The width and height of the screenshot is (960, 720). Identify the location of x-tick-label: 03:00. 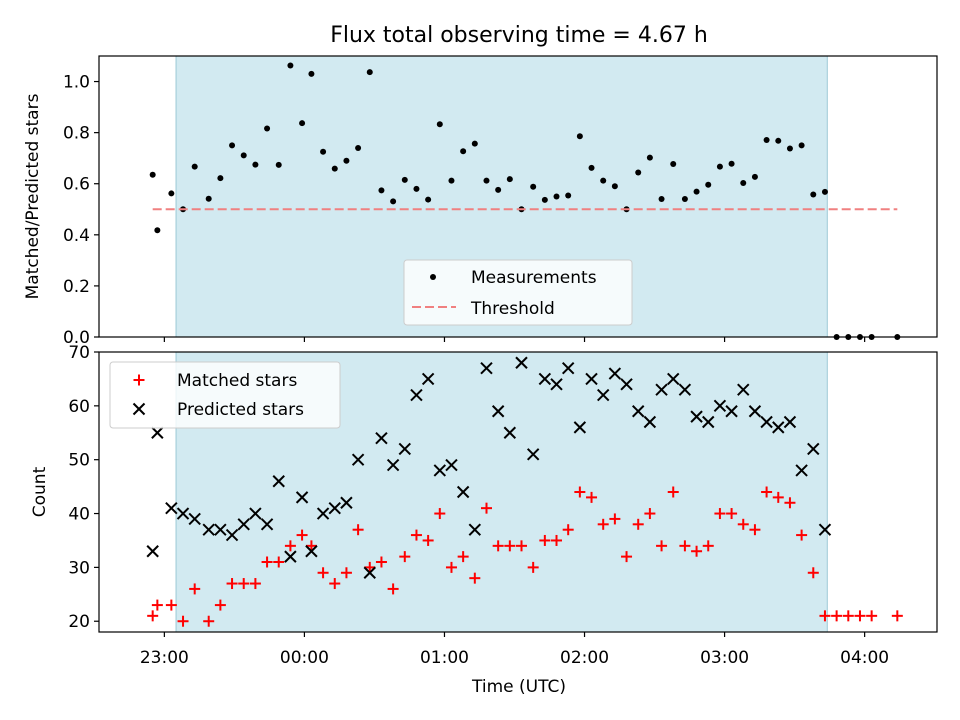
(724, 658).